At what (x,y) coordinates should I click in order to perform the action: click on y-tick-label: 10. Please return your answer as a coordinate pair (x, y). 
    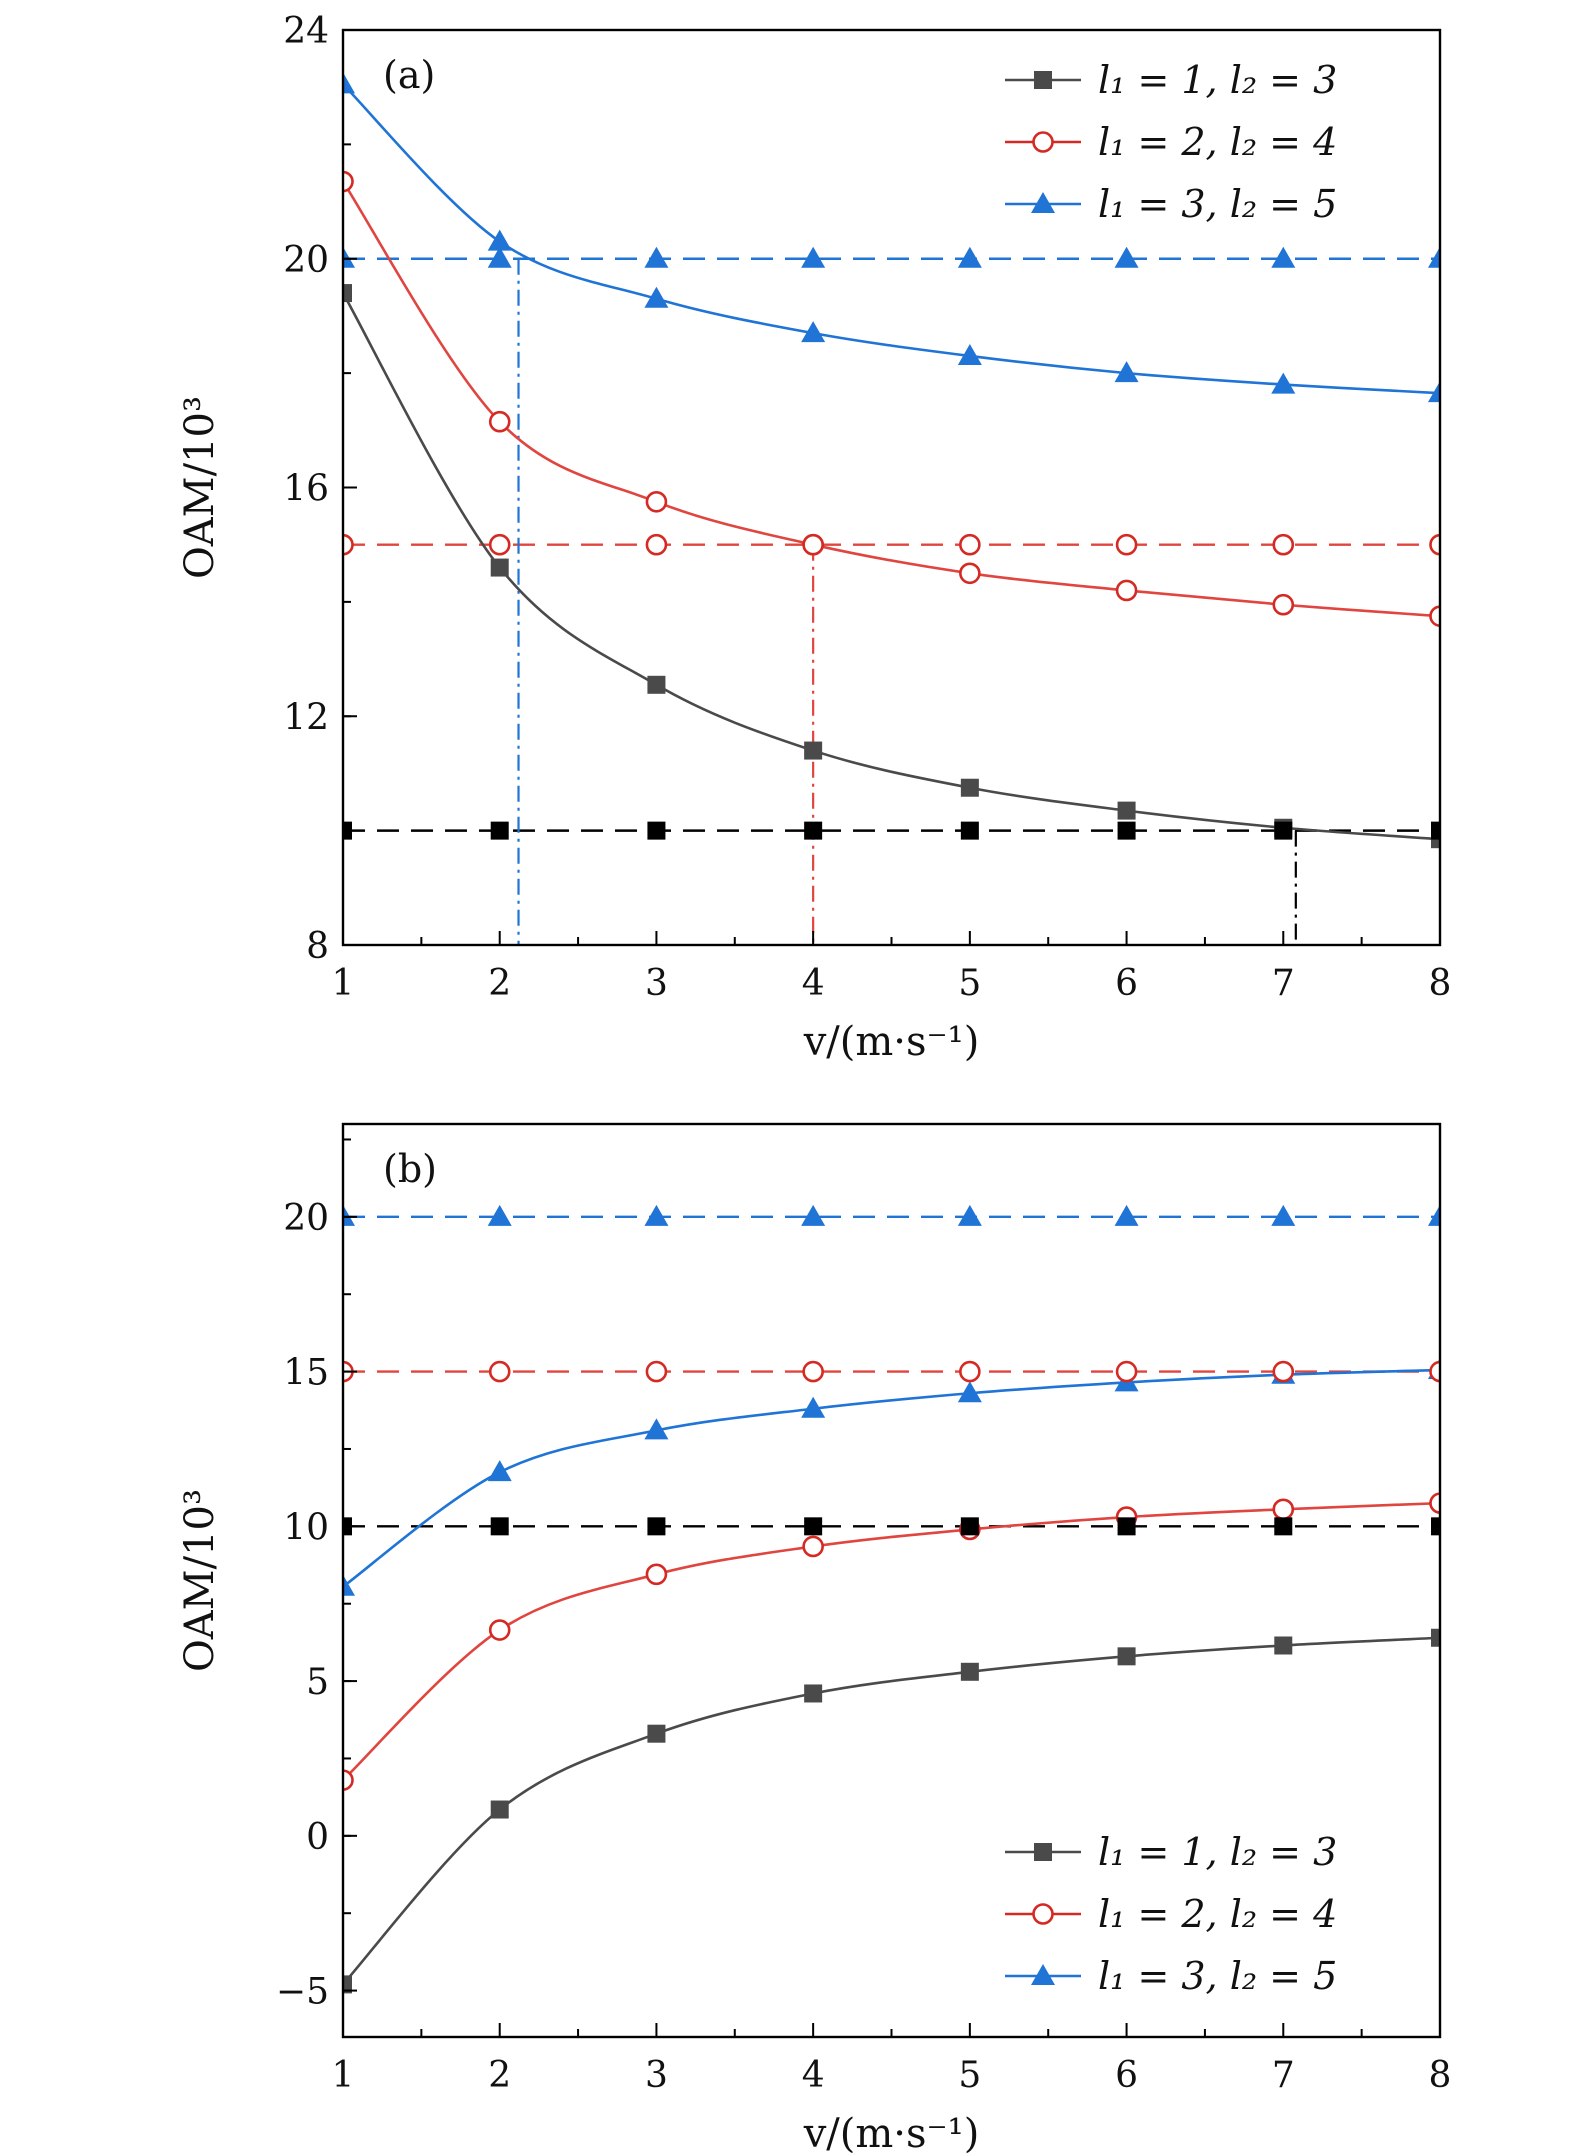
    Looking at the image, I should click on (306, 1527).